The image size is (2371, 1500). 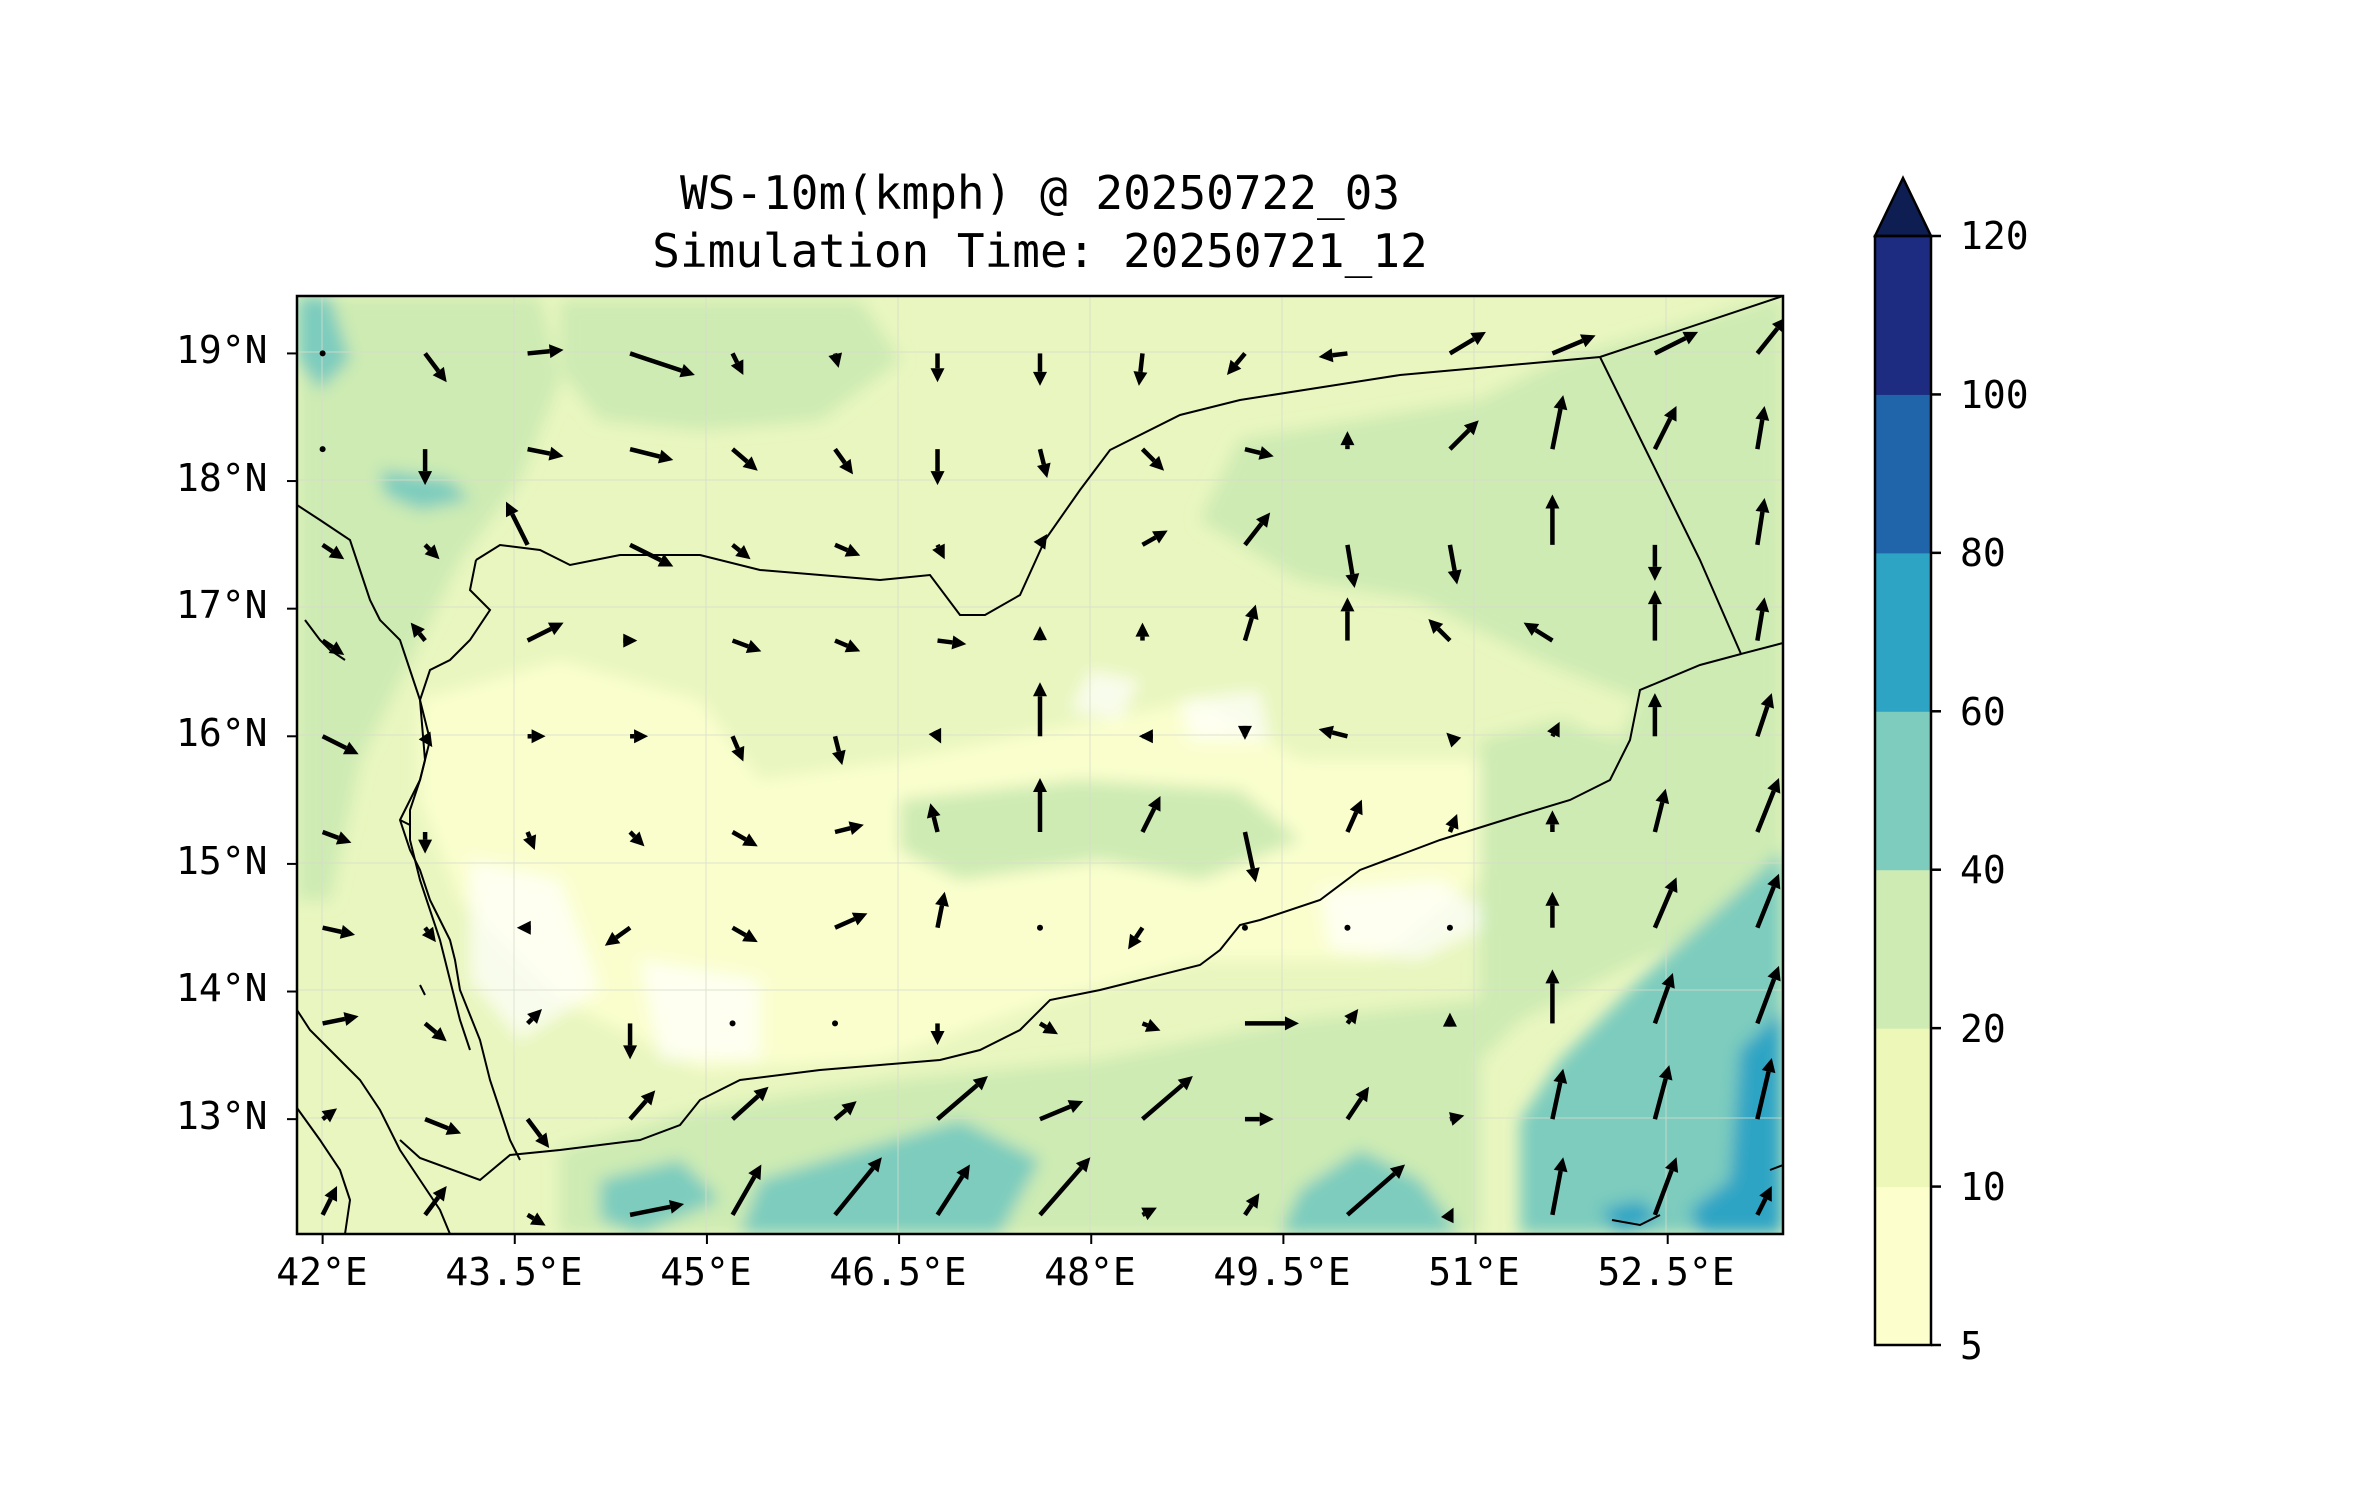 I want to click on speed-band-20-40-north, so click(x=730, y=365).